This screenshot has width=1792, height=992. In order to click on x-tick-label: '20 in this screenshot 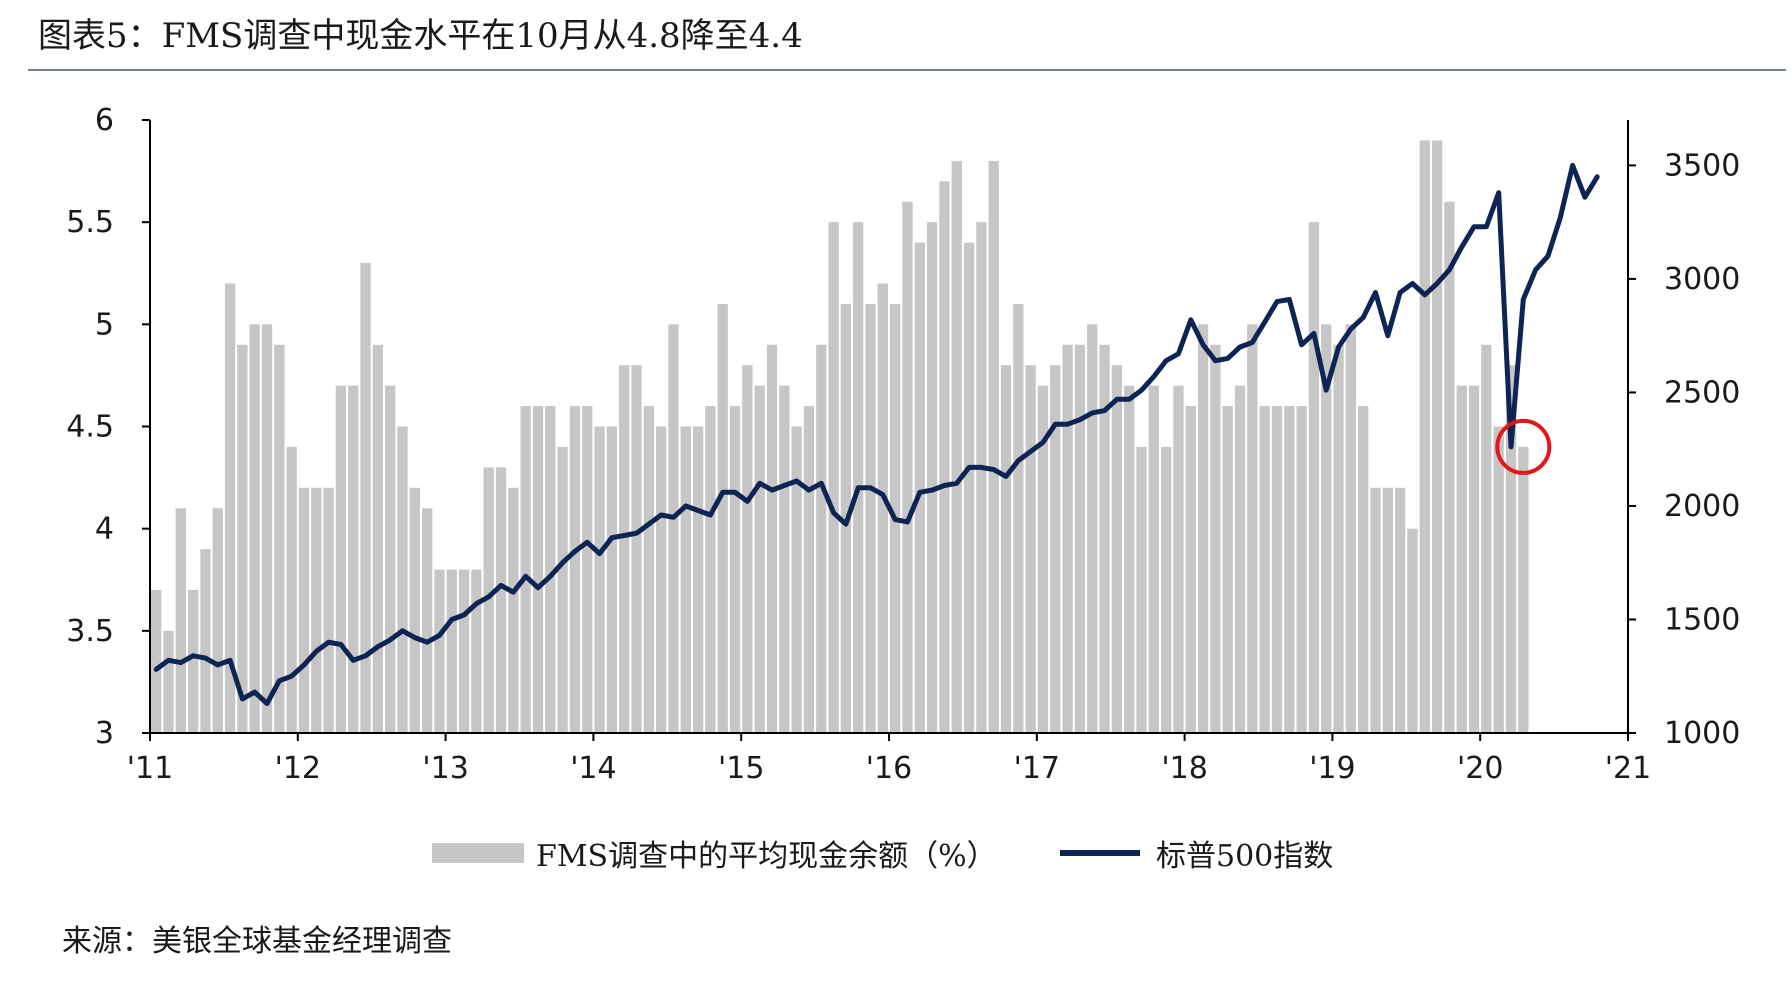, I will do `click(1480, 768)`.